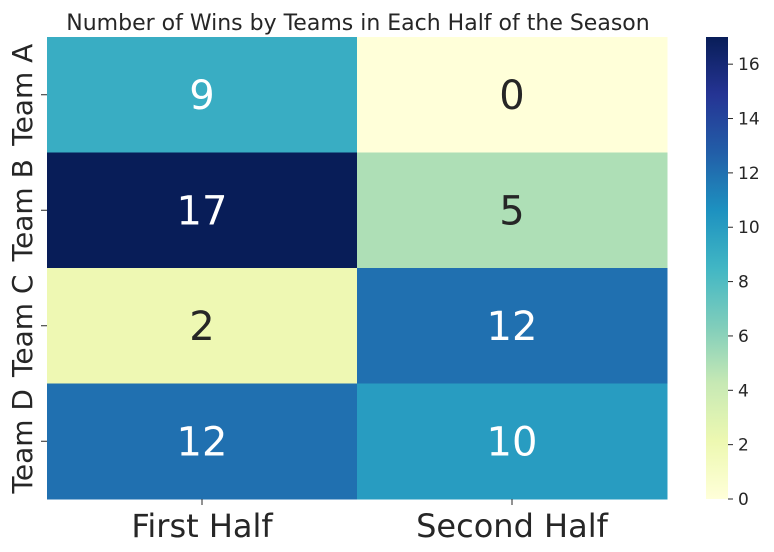 Image resolution: width=774 pixels, height=552 pixels. I want to click on colorbar: 0 2 4 6 8 10 12 14 16, so click(733, 273).